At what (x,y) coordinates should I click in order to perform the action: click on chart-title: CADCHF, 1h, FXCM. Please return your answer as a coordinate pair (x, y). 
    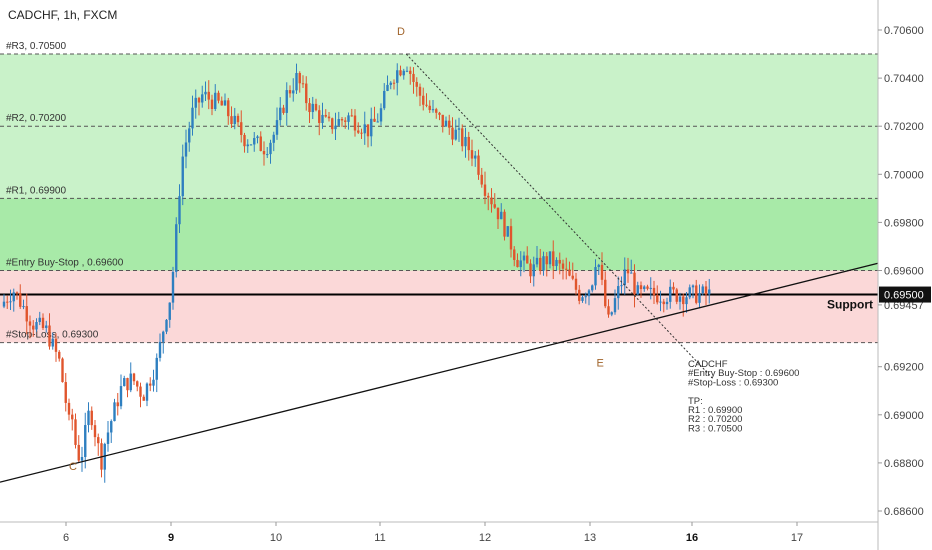
    Looking at the image, I should click on (62, 15).